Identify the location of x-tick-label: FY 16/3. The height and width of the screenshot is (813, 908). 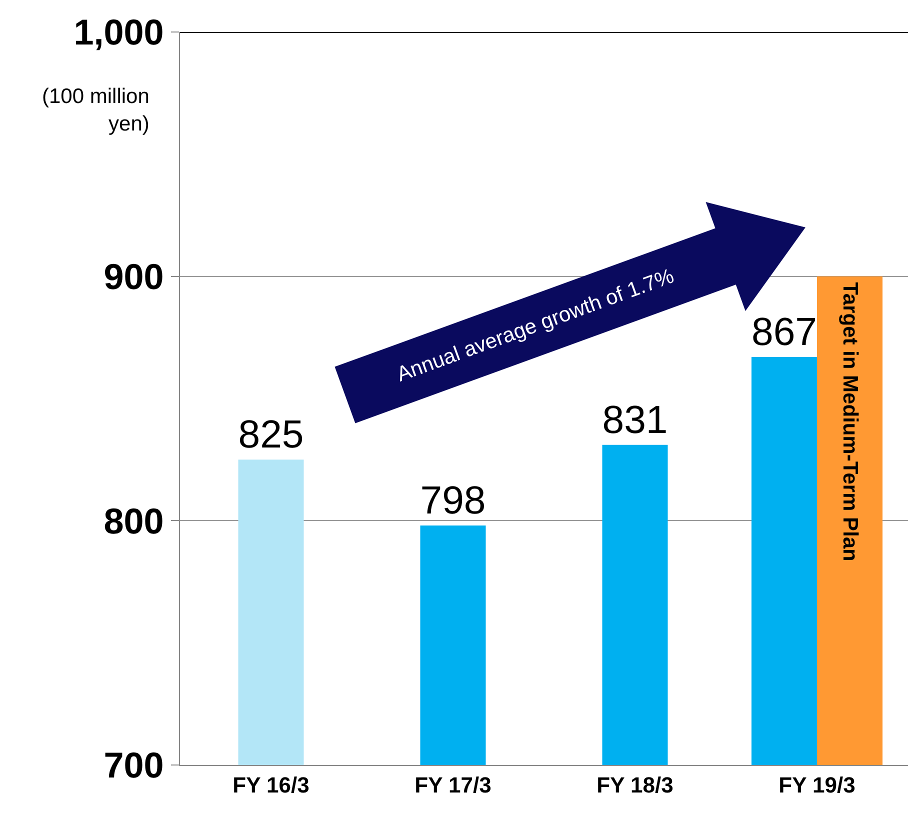
(271, 785).